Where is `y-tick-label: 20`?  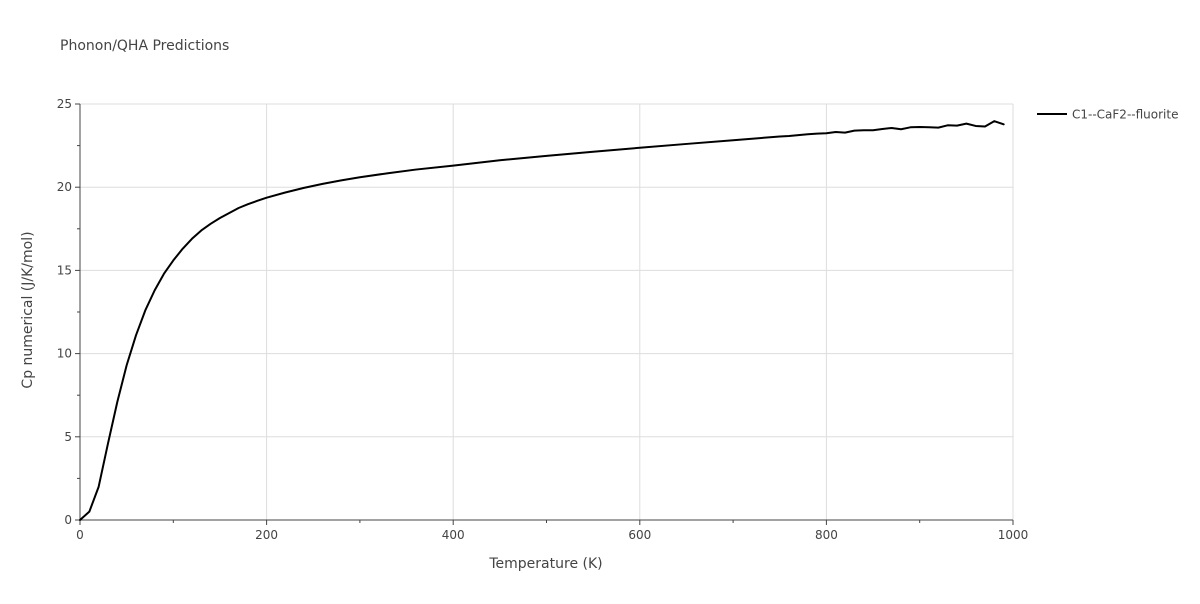
y-tick-label: 20 is located at coordinates (64, 187).